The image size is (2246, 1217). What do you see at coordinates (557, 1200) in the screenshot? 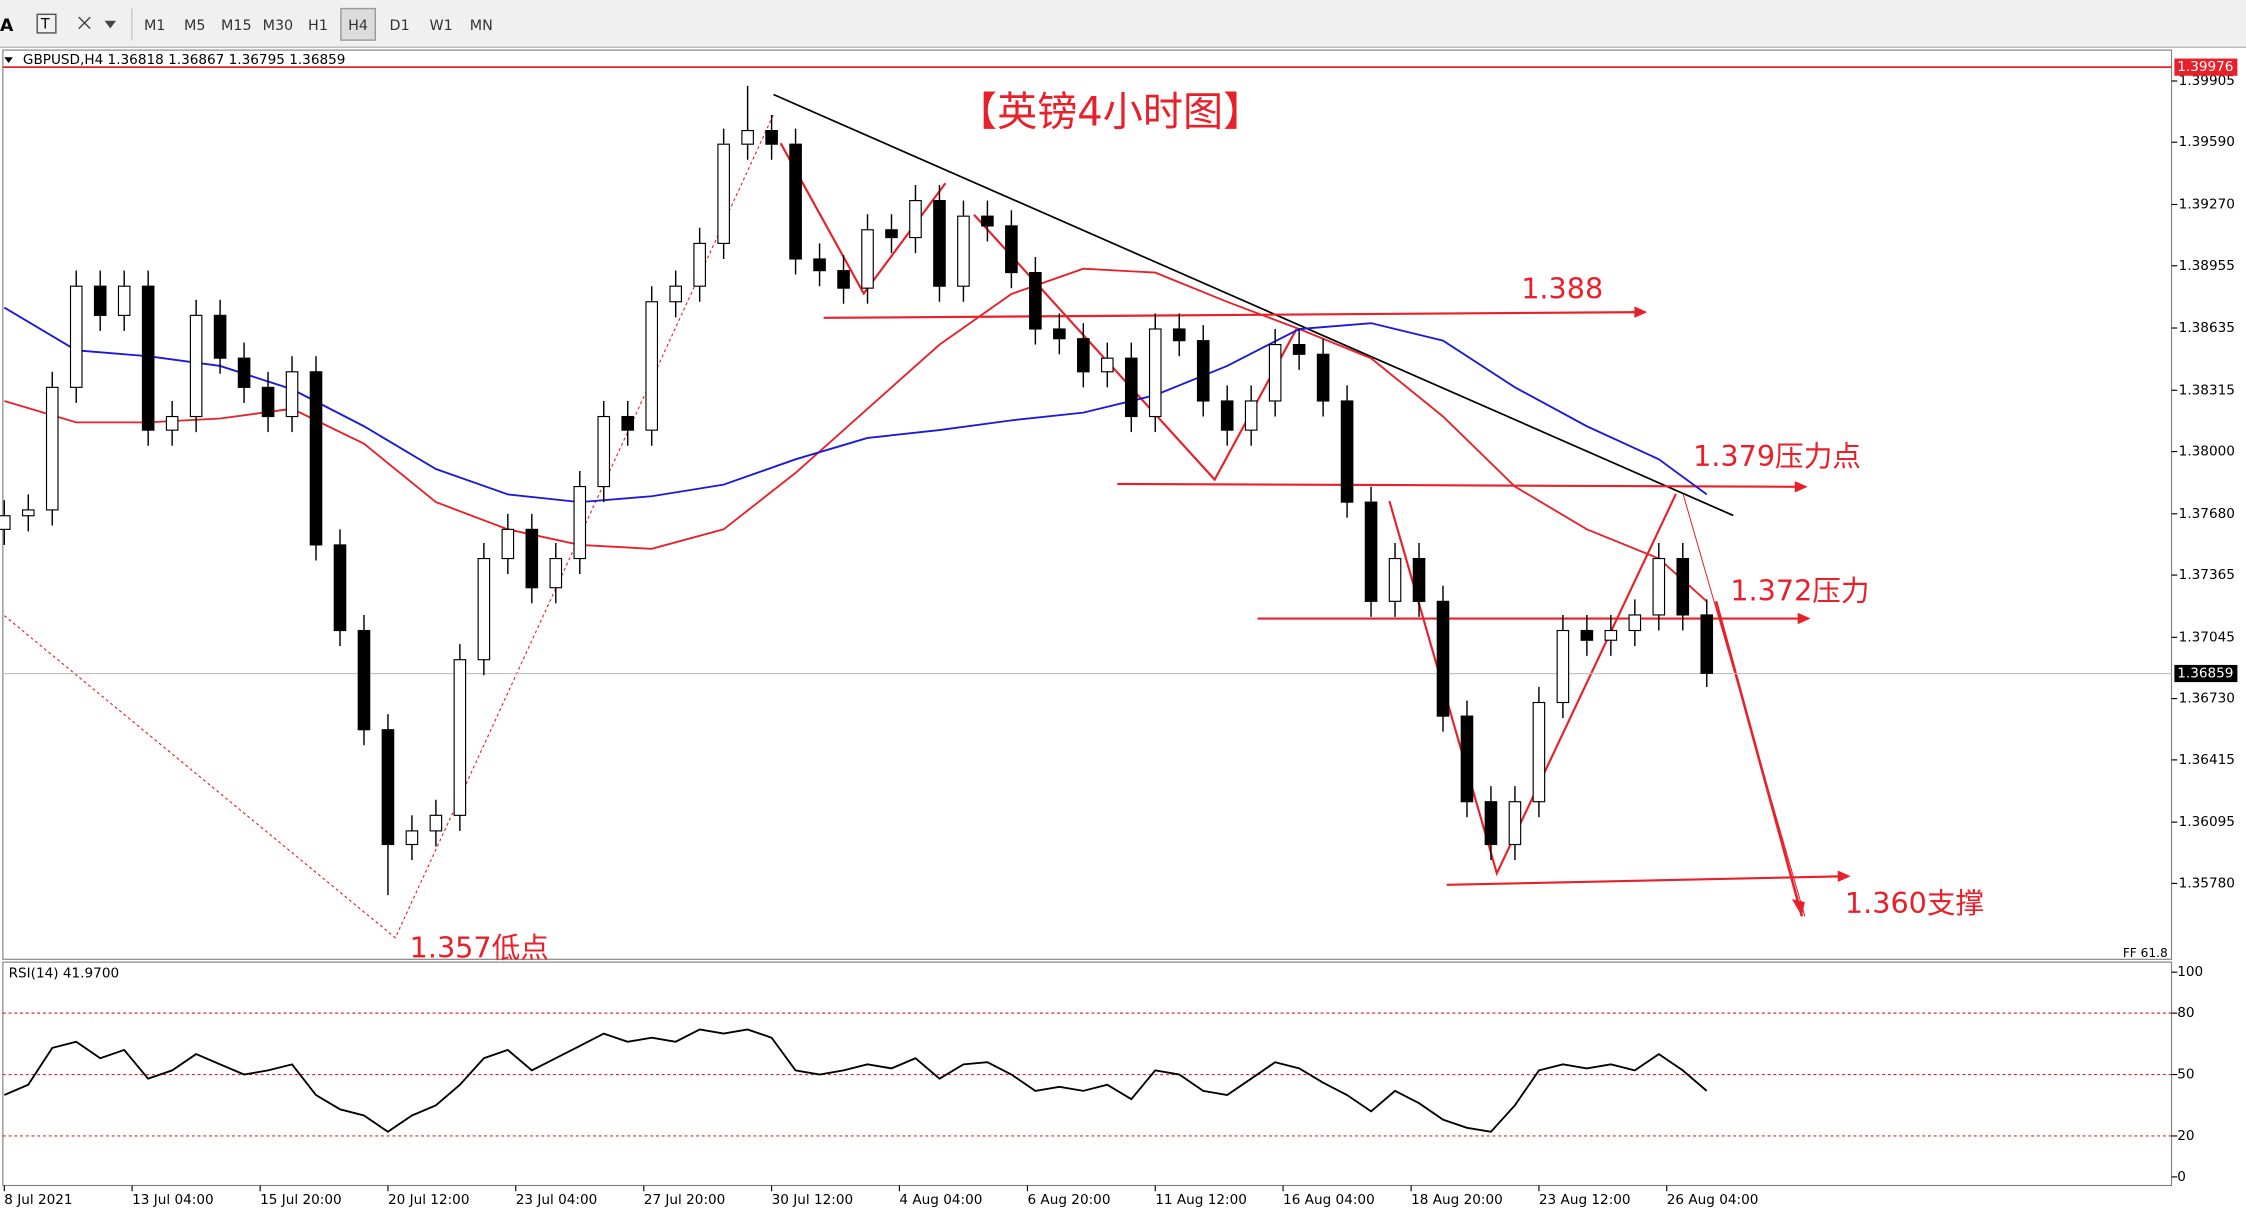
I see `x-tick-label: 23 Jul 04:00` at bounding box center [557, 1200].